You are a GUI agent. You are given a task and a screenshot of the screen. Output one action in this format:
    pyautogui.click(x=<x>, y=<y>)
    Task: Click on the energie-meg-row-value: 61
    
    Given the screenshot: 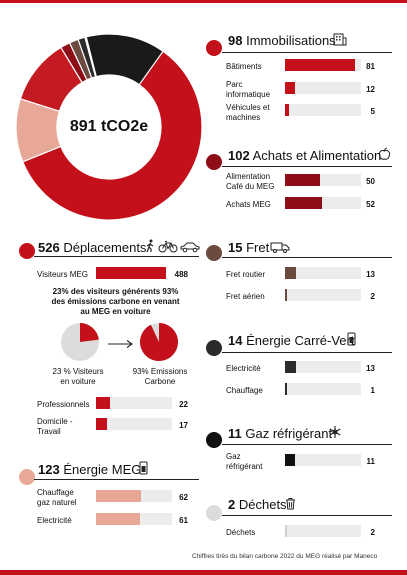 What is the action you would take?
    pyautogui.click(x=183, y=520)
    